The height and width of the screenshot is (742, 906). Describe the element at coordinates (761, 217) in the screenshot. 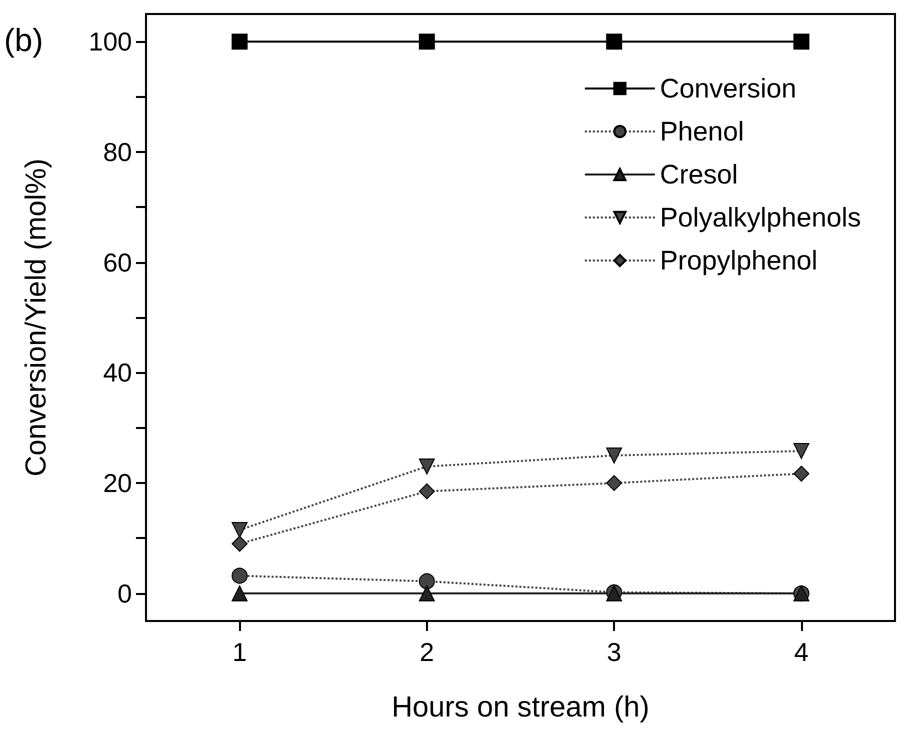

I see `legend-label: Polyalkylphenols` at that location.